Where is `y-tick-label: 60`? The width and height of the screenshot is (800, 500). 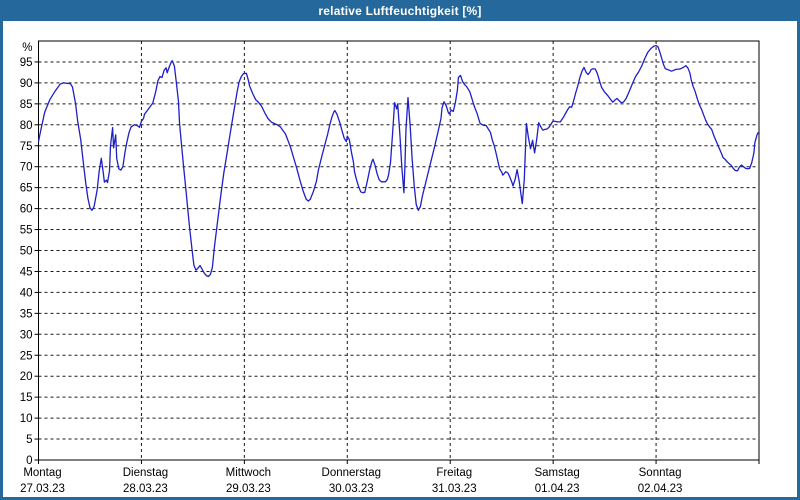
y-tick-label: 60 is located at coordinates (26, 210).